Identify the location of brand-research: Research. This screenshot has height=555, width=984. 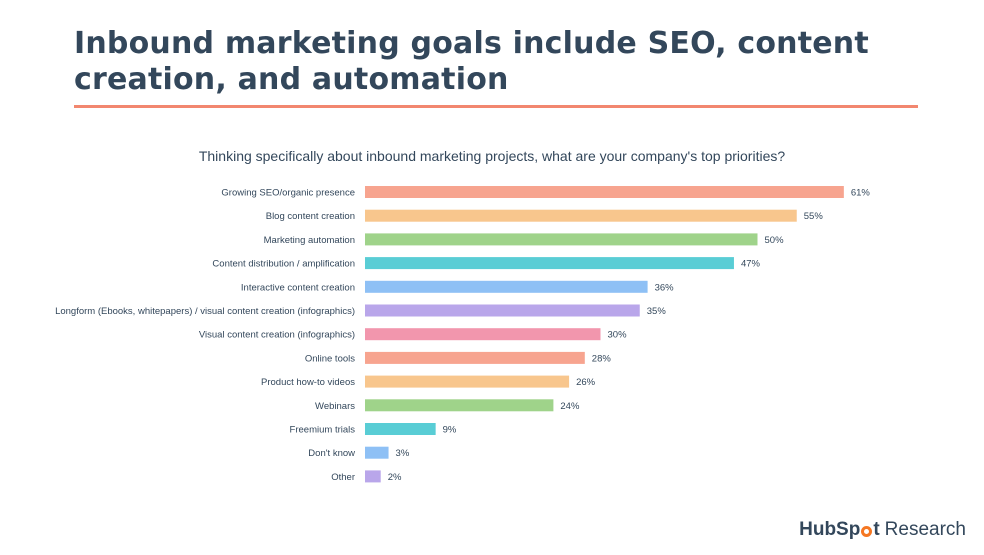
(925, 529).